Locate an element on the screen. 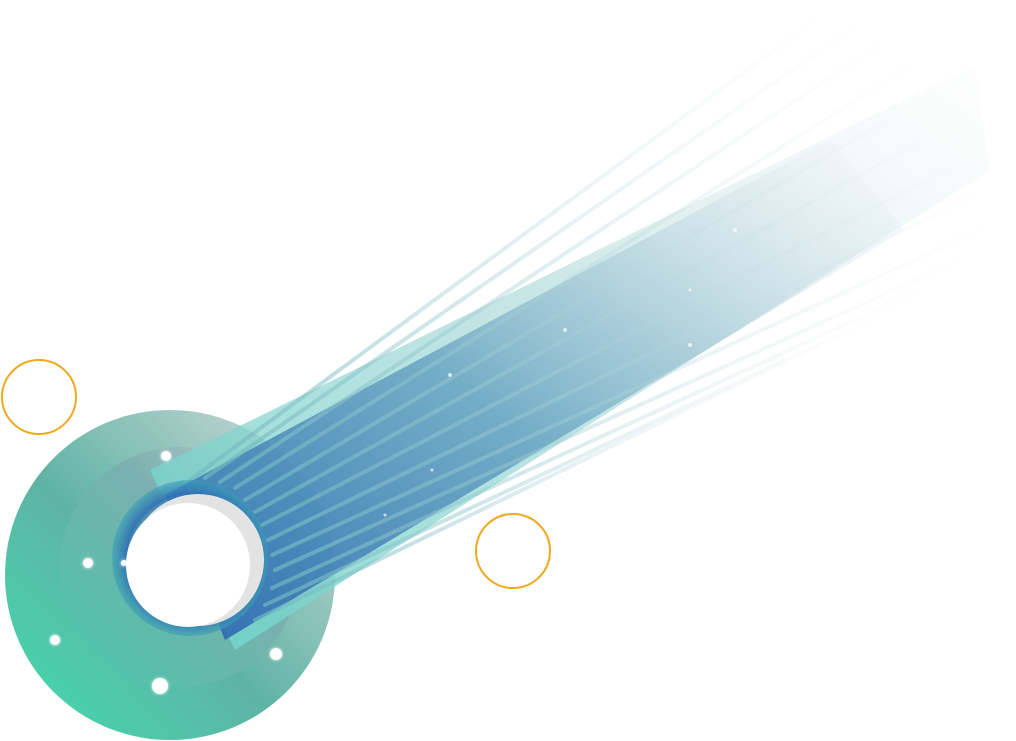 The height and width of the screenshot is (741, 1016). orbit-circle-left is located at coordinates (39, 397).